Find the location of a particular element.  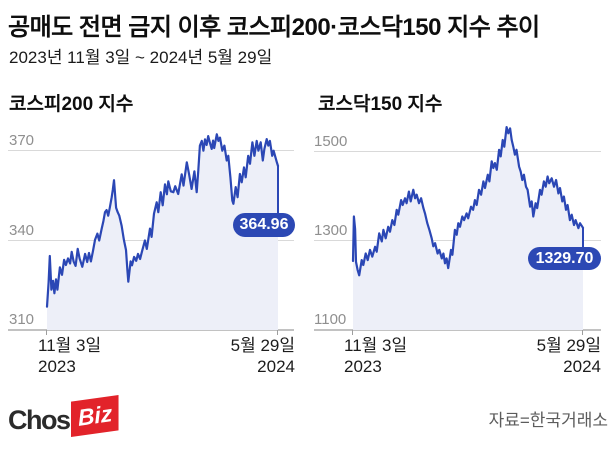

kospi200-last-value-badge: 364.96 is located at coordinates (264, 225).